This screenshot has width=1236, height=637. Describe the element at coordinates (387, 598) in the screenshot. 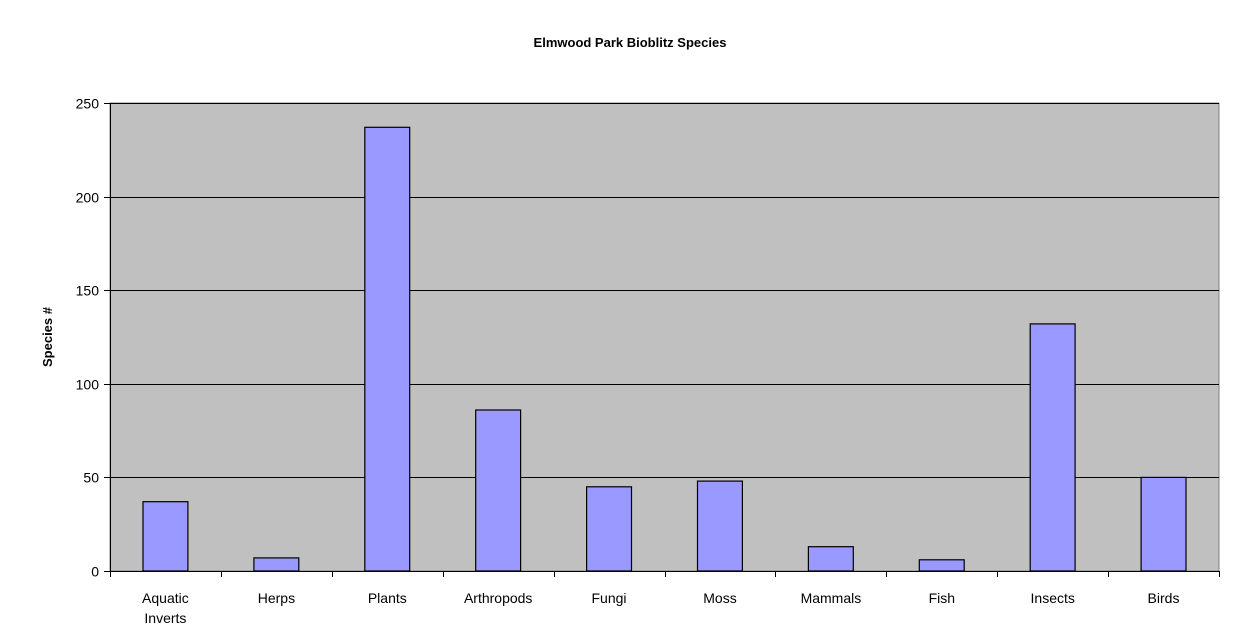

I see `x-tick-label: Plants` at that location.